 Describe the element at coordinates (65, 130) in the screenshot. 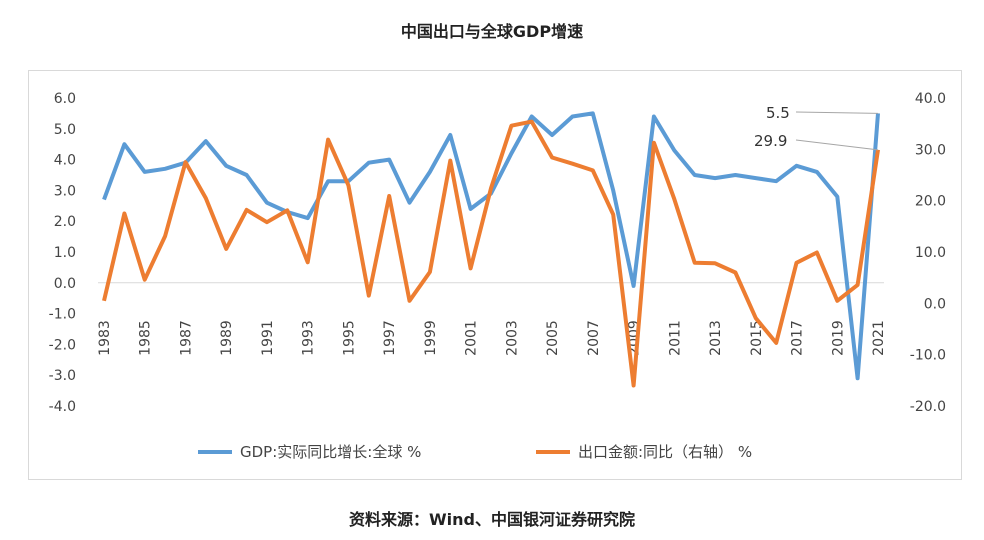

I see `left-tick-label: 5.0` at that location.